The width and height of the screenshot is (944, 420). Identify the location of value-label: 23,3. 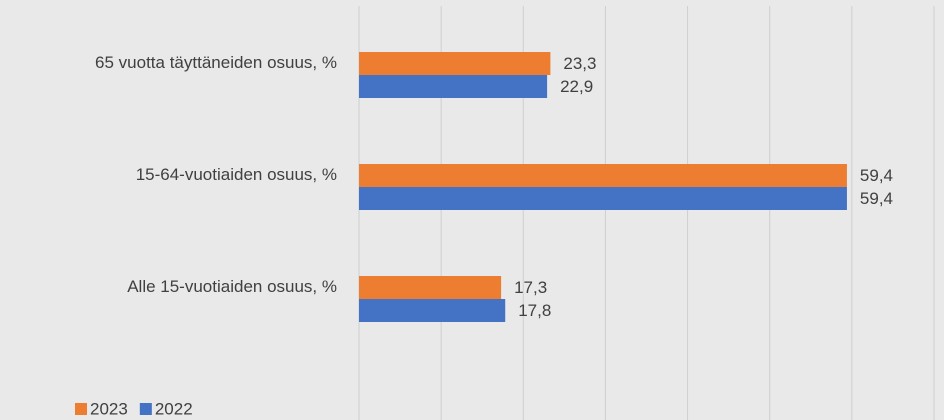
(579, 63).